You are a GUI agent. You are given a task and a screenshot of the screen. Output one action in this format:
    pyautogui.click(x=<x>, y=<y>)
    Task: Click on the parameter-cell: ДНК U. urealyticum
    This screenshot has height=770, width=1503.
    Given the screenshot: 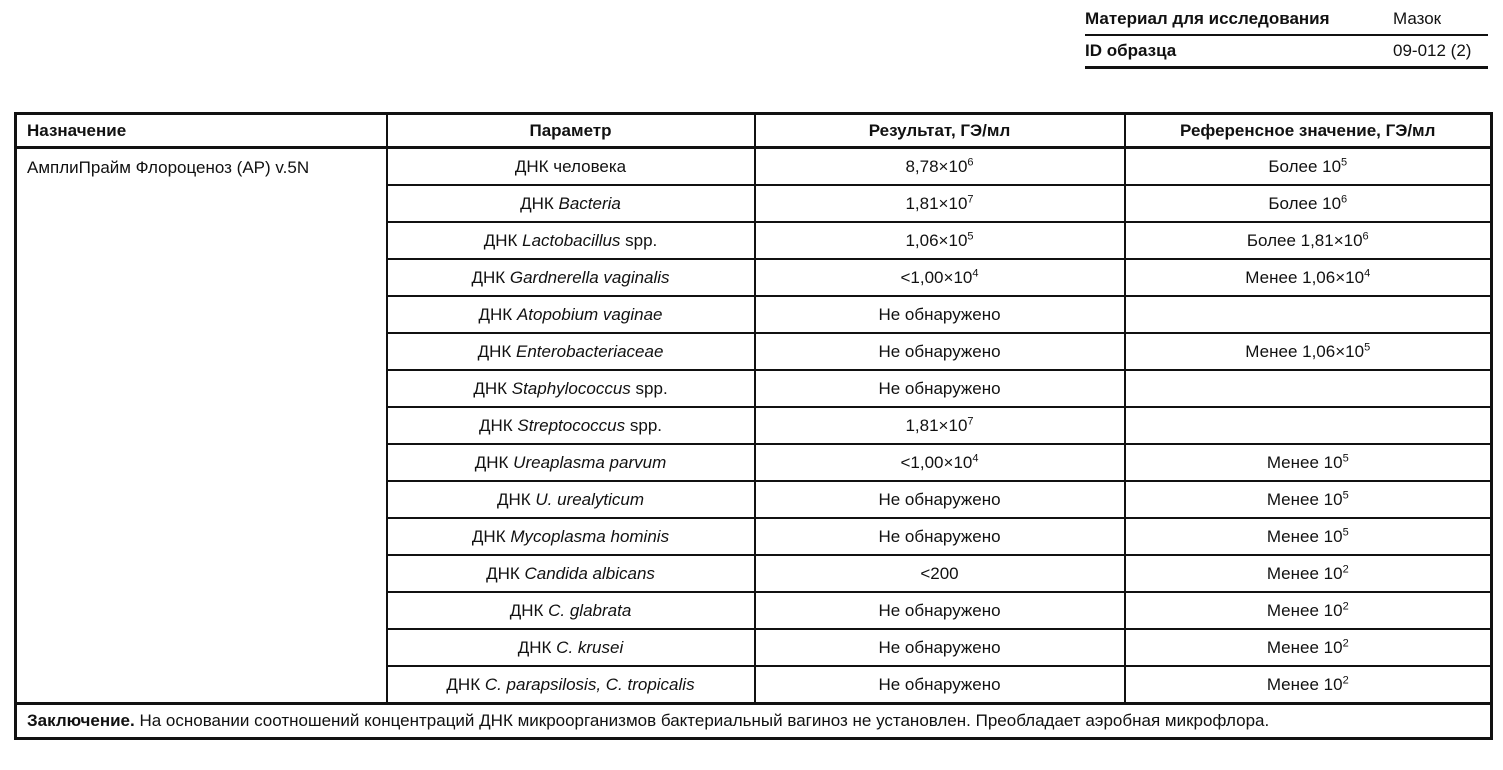 What is the action you would take?
    pyautogui.click(x=570, y=499)
    